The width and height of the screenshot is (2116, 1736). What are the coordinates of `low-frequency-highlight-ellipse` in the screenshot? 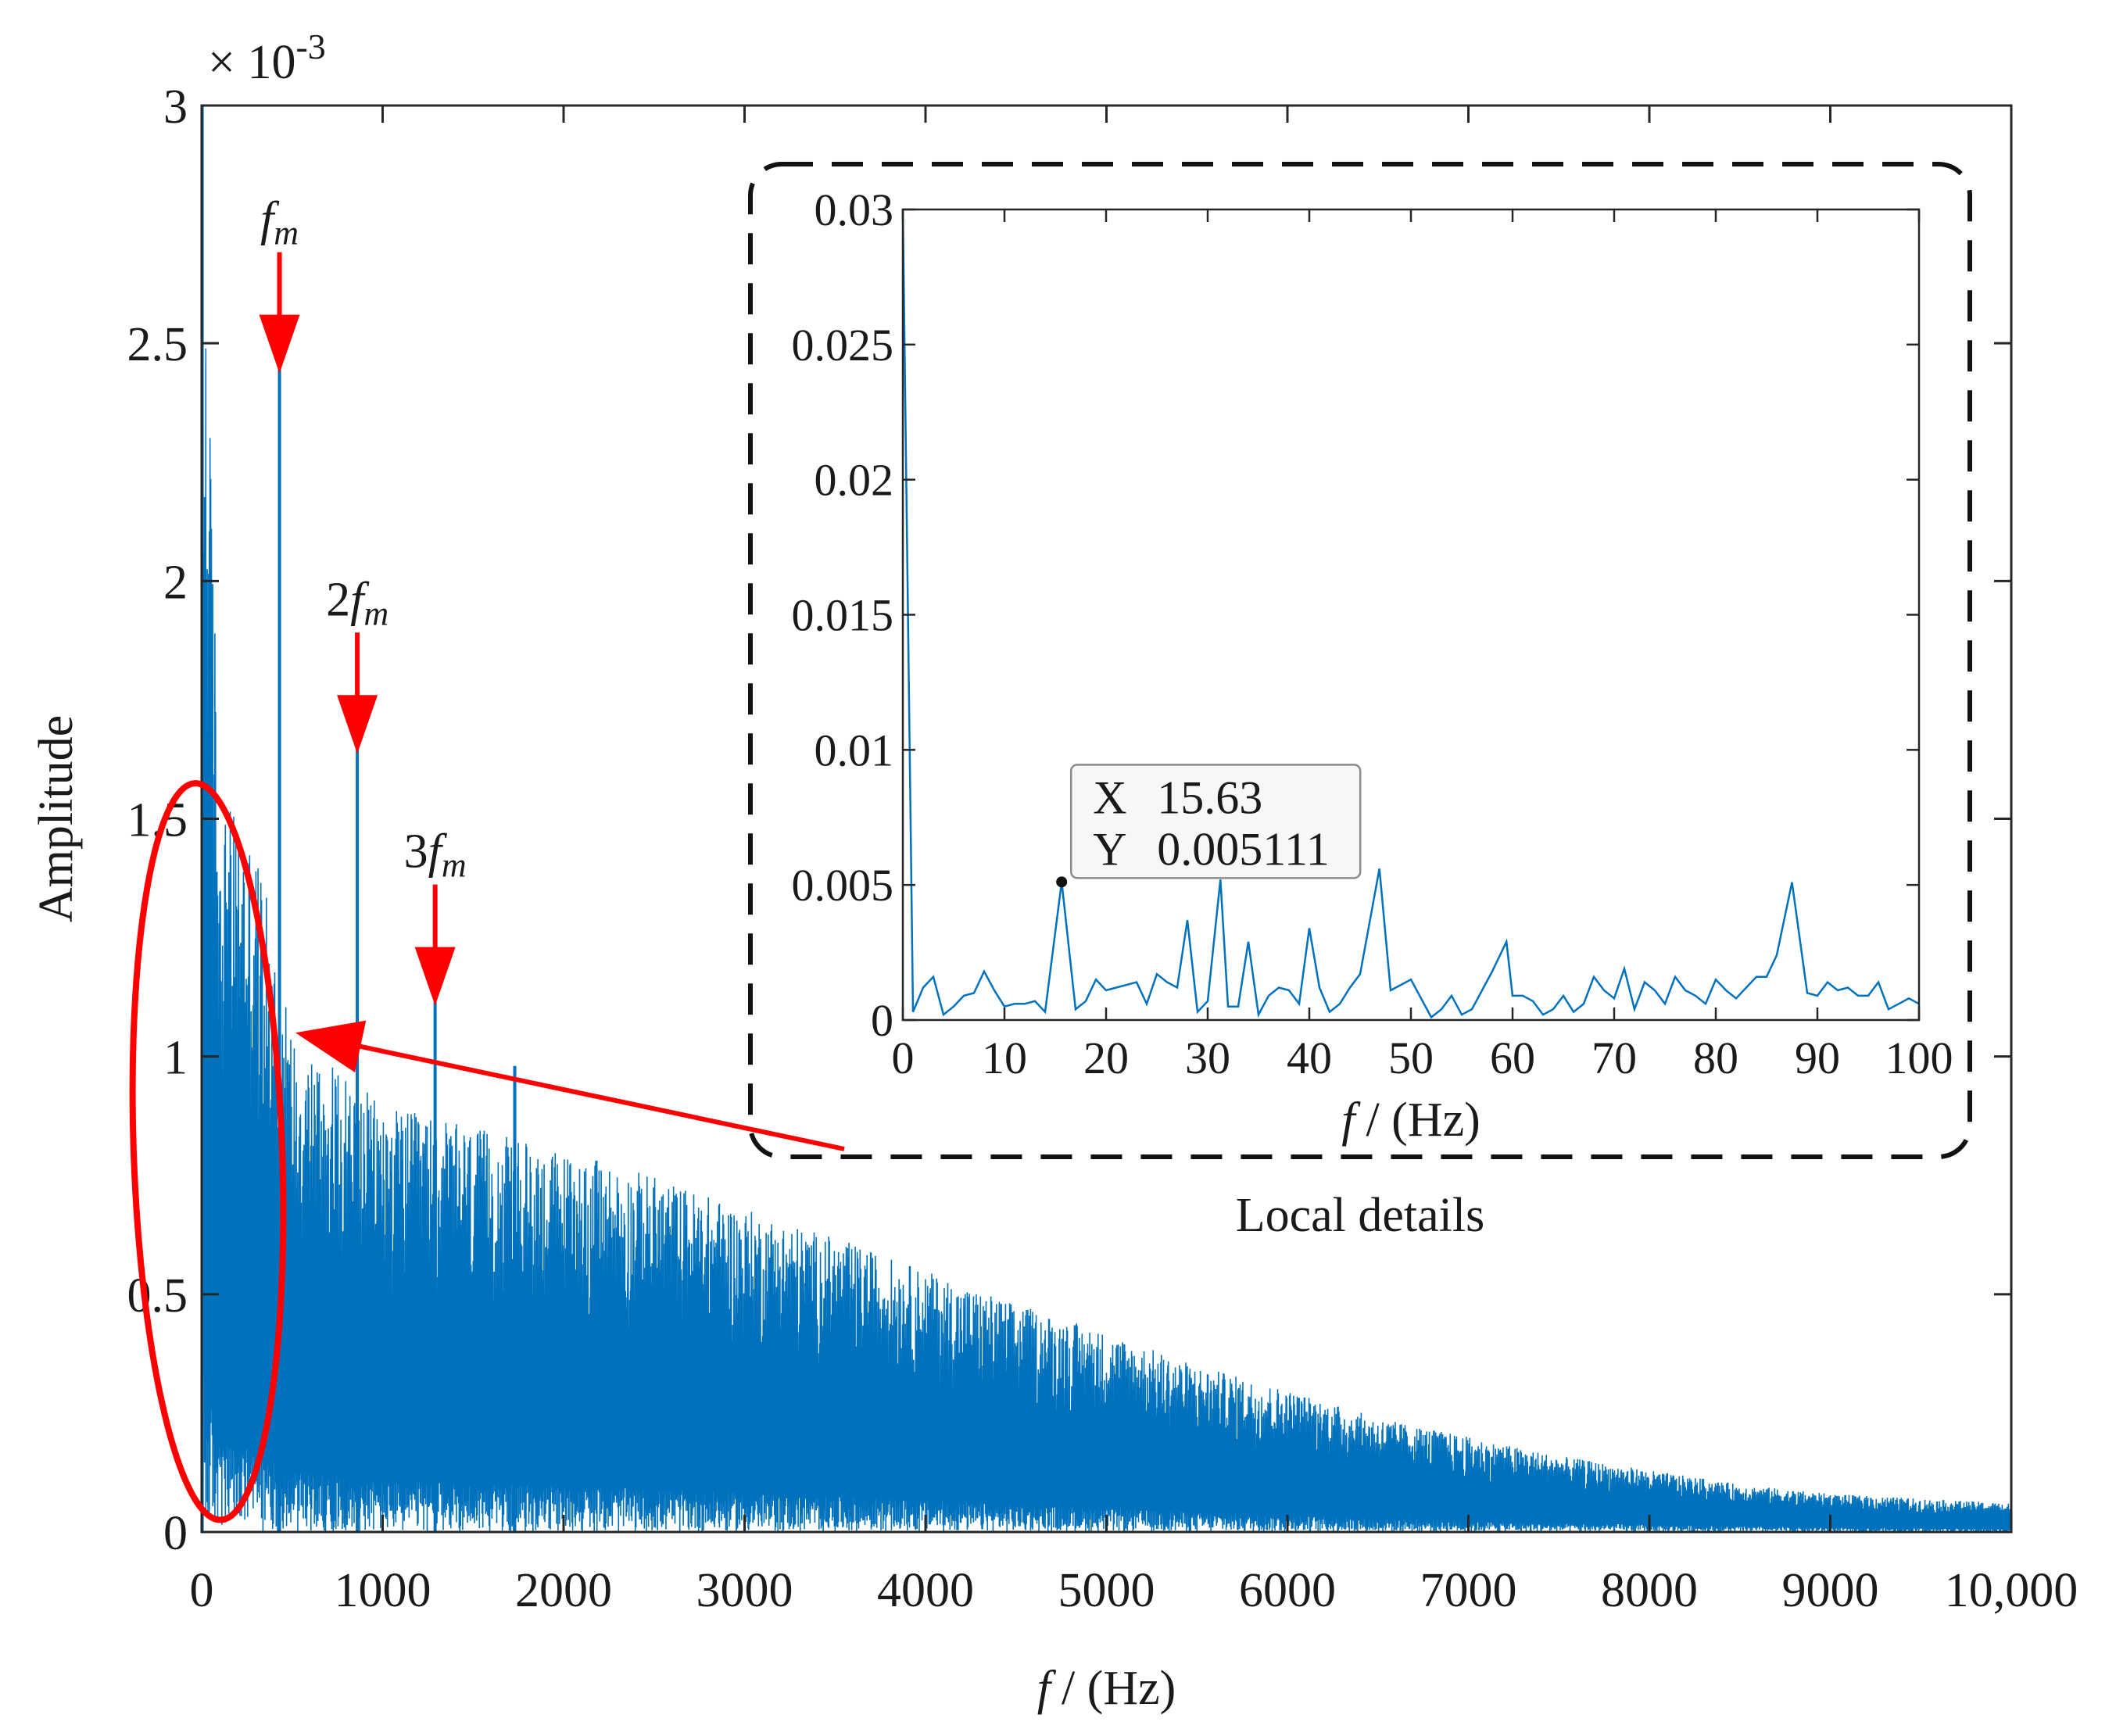 It's located at (208, 1151).